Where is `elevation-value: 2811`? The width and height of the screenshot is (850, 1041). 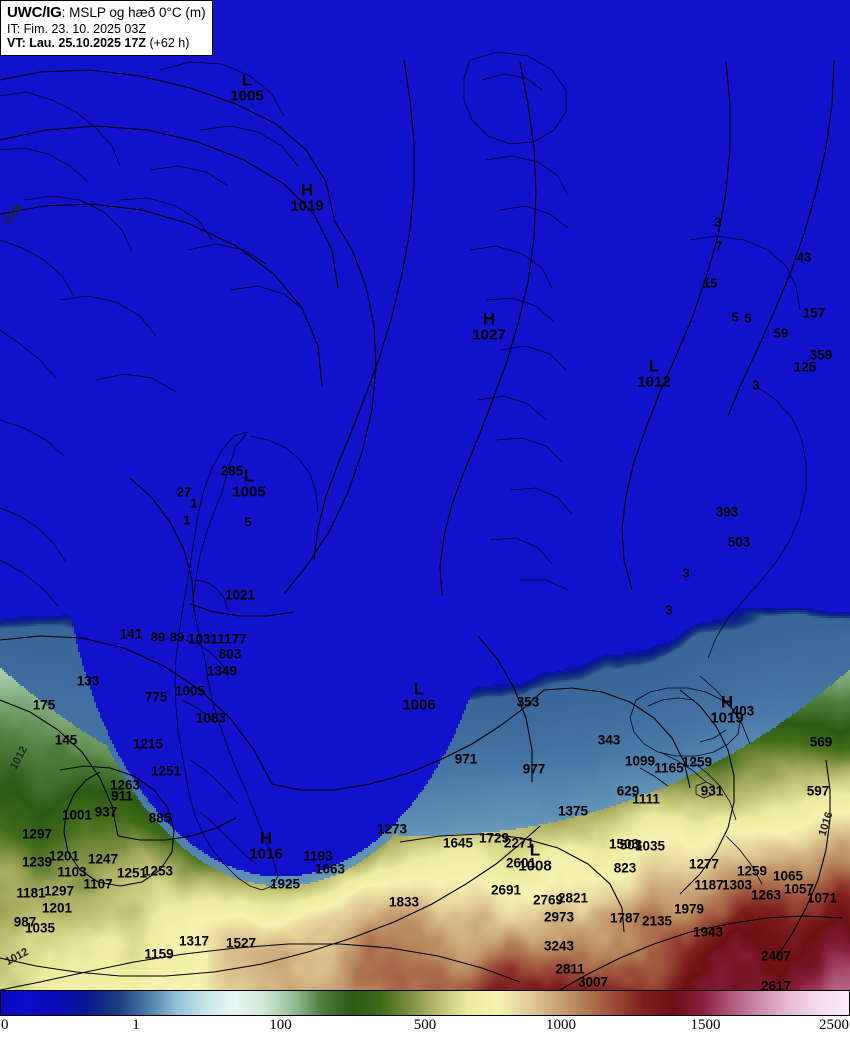
elevation-value: 2811 is located at coordinates (570, 969).